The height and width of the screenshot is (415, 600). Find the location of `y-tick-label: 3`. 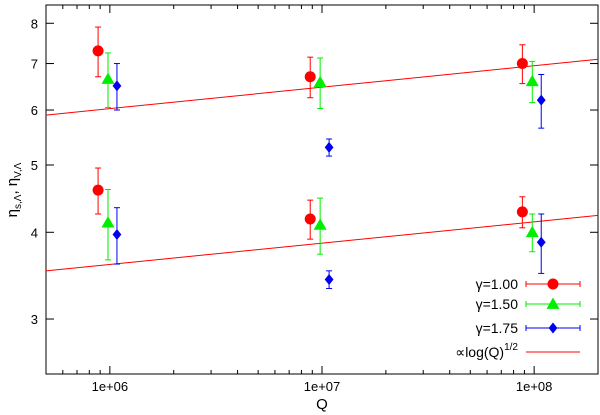

y-tick-label: 3 is located at coordinates (34, 319).